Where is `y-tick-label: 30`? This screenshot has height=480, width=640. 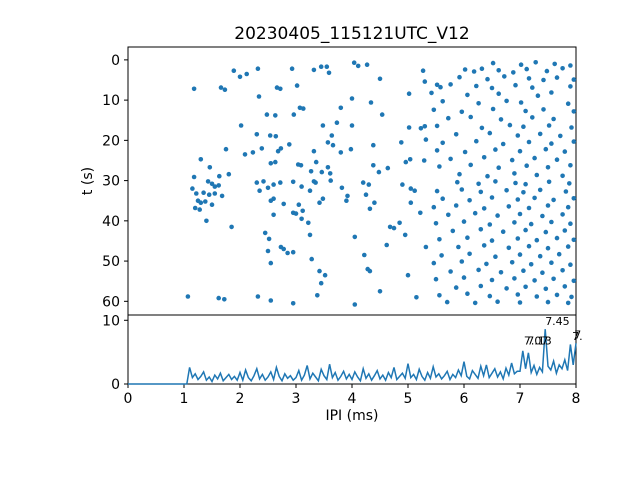 y-tick-label: 30 is located at coordinates (111, 182).